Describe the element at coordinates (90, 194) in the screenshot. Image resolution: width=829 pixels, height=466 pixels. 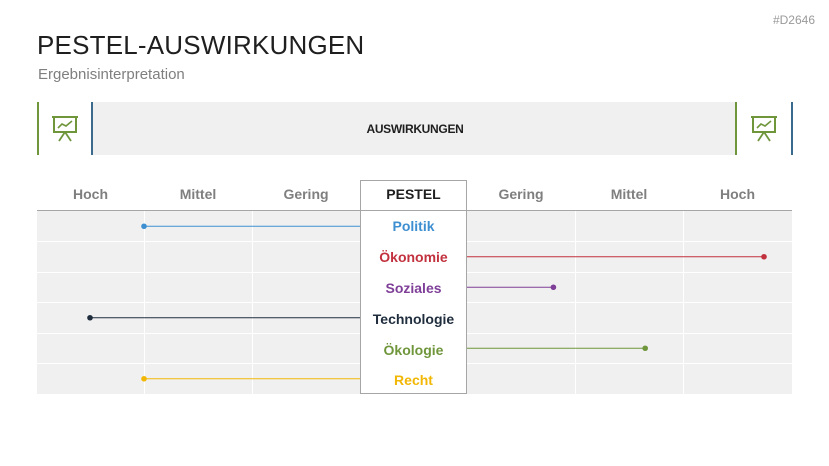
I see `header-left-hoch: Hoch` at that location.